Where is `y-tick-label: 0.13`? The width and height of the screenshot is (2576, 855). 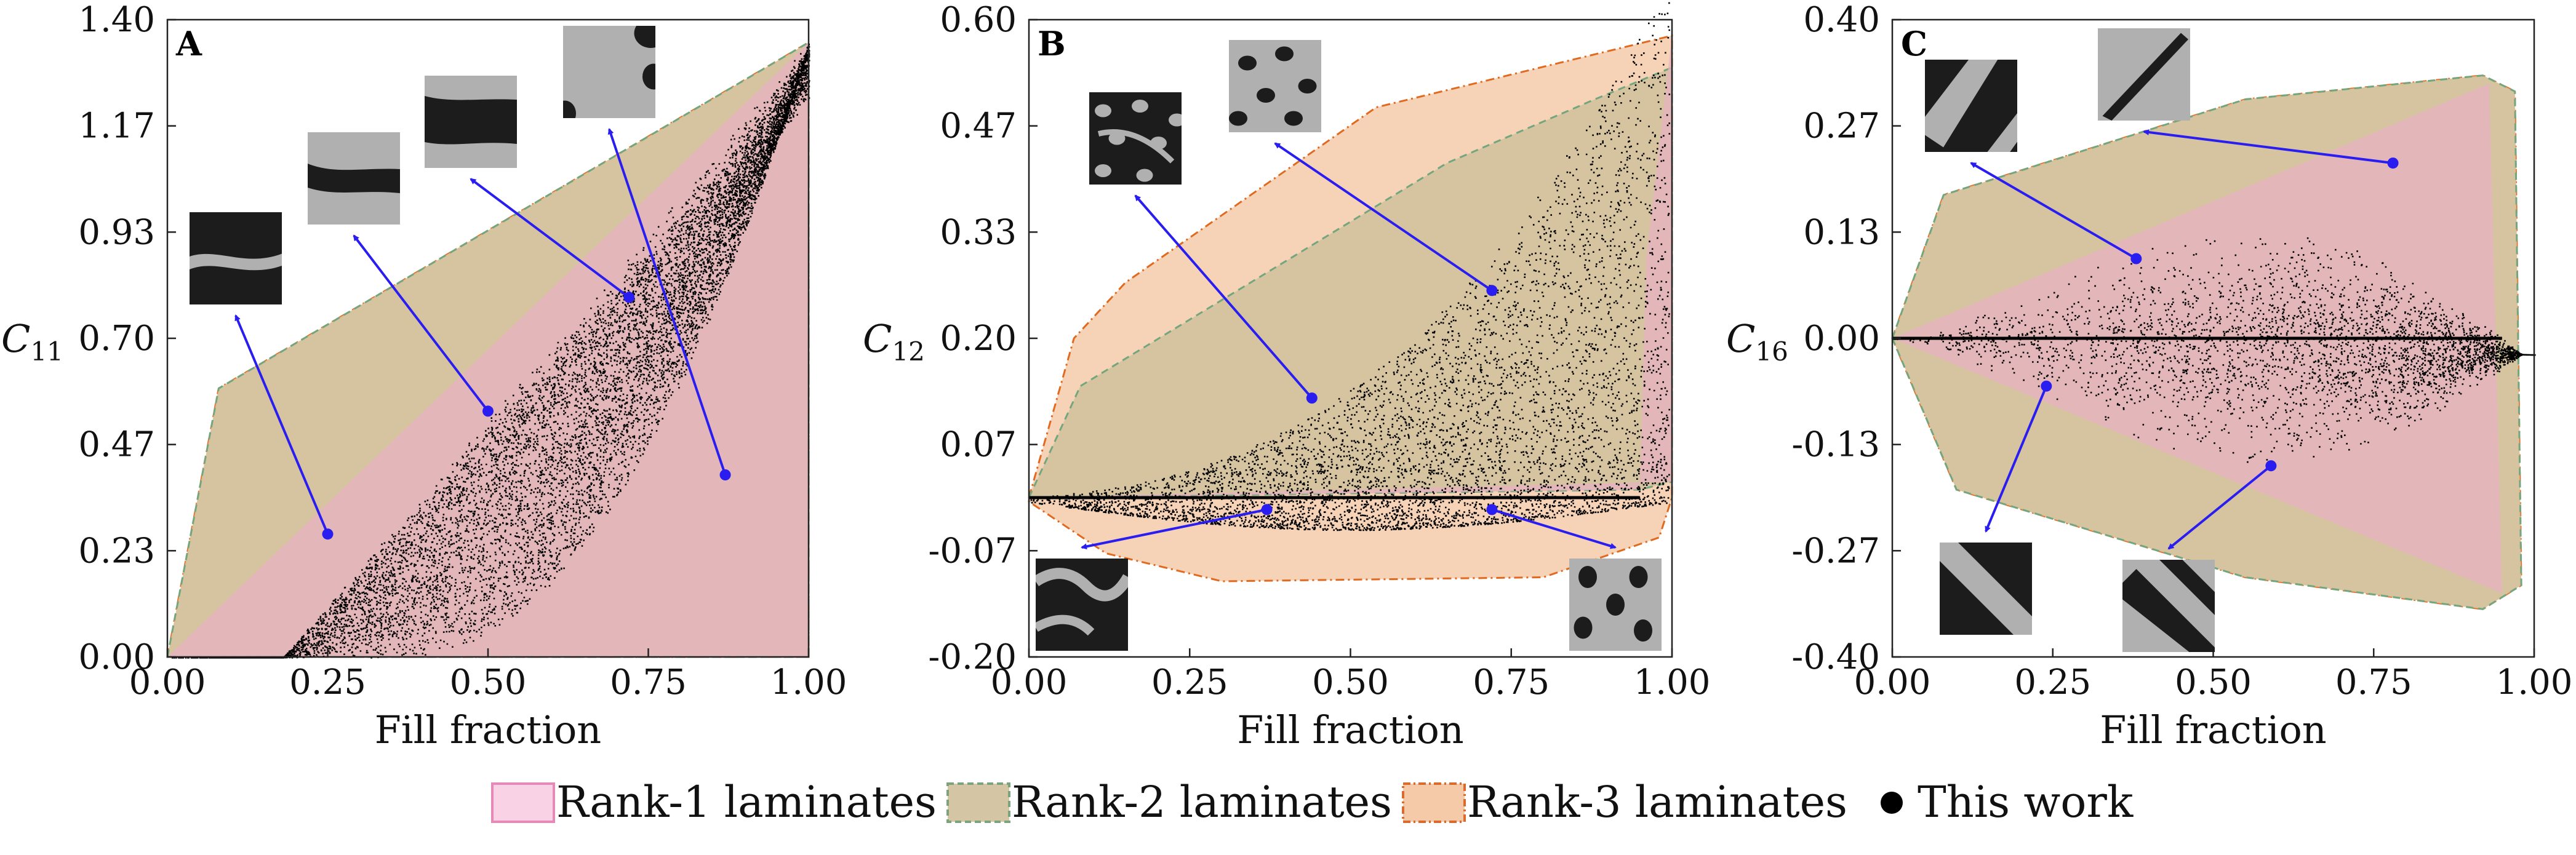
y-tick-label: 0.13 is located at coordinates (1841, 232).